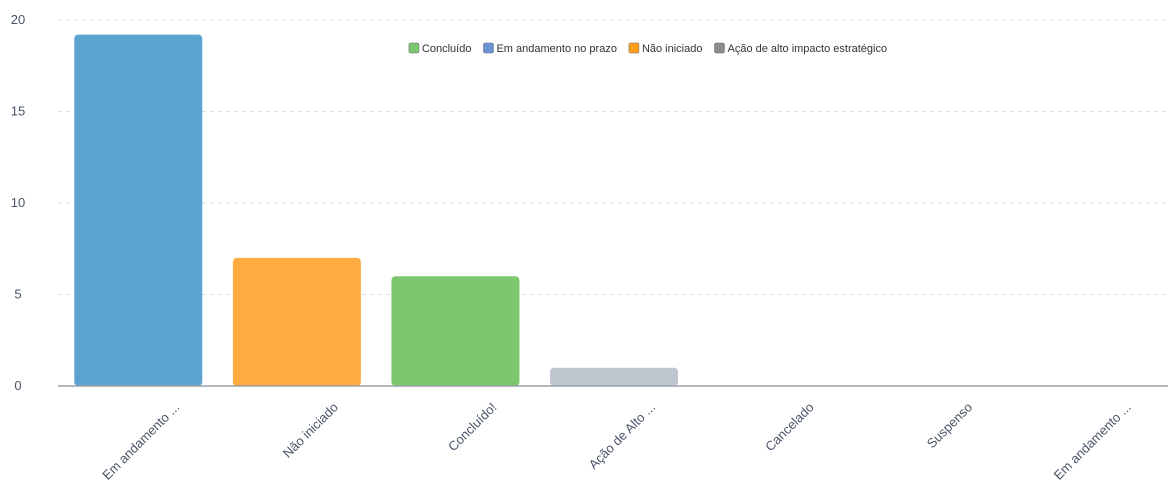  I want to click on x-tick-label: Não iniciado, so click(310, 430).